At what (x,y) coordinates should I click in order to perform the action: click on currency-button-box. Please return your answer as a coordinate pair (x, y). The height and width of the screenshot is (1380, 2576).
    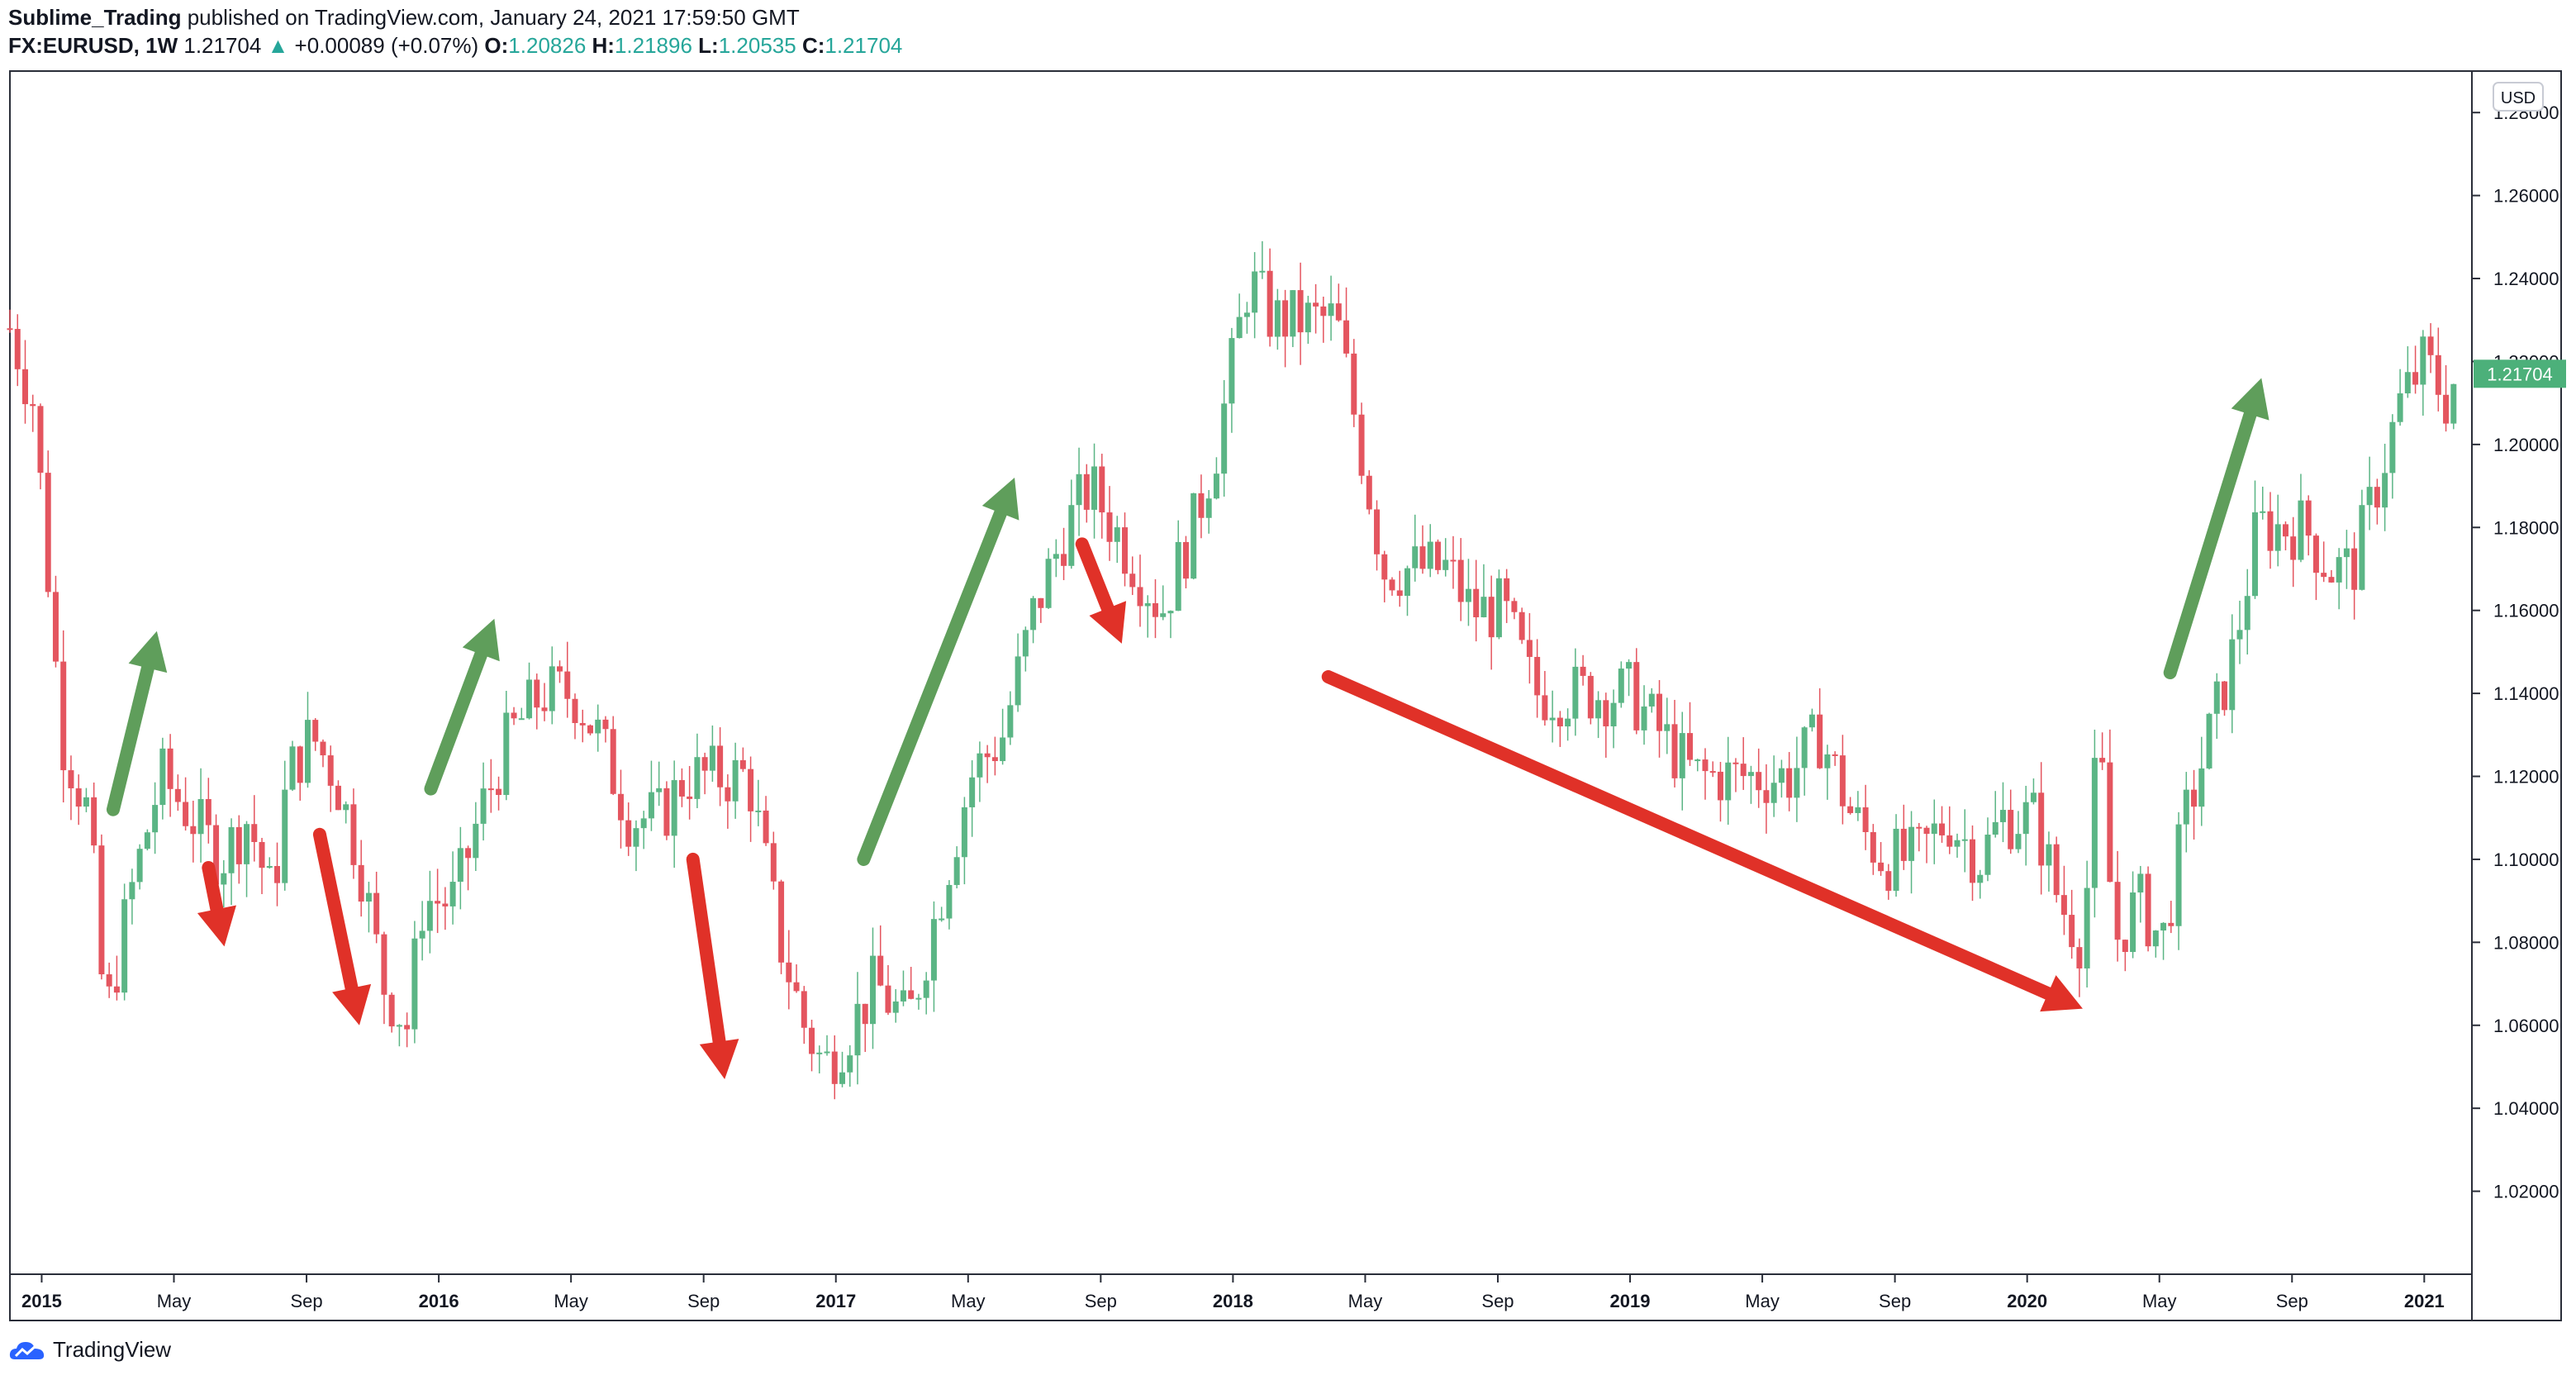
    Looking at the image, I should click on (2518, 97).